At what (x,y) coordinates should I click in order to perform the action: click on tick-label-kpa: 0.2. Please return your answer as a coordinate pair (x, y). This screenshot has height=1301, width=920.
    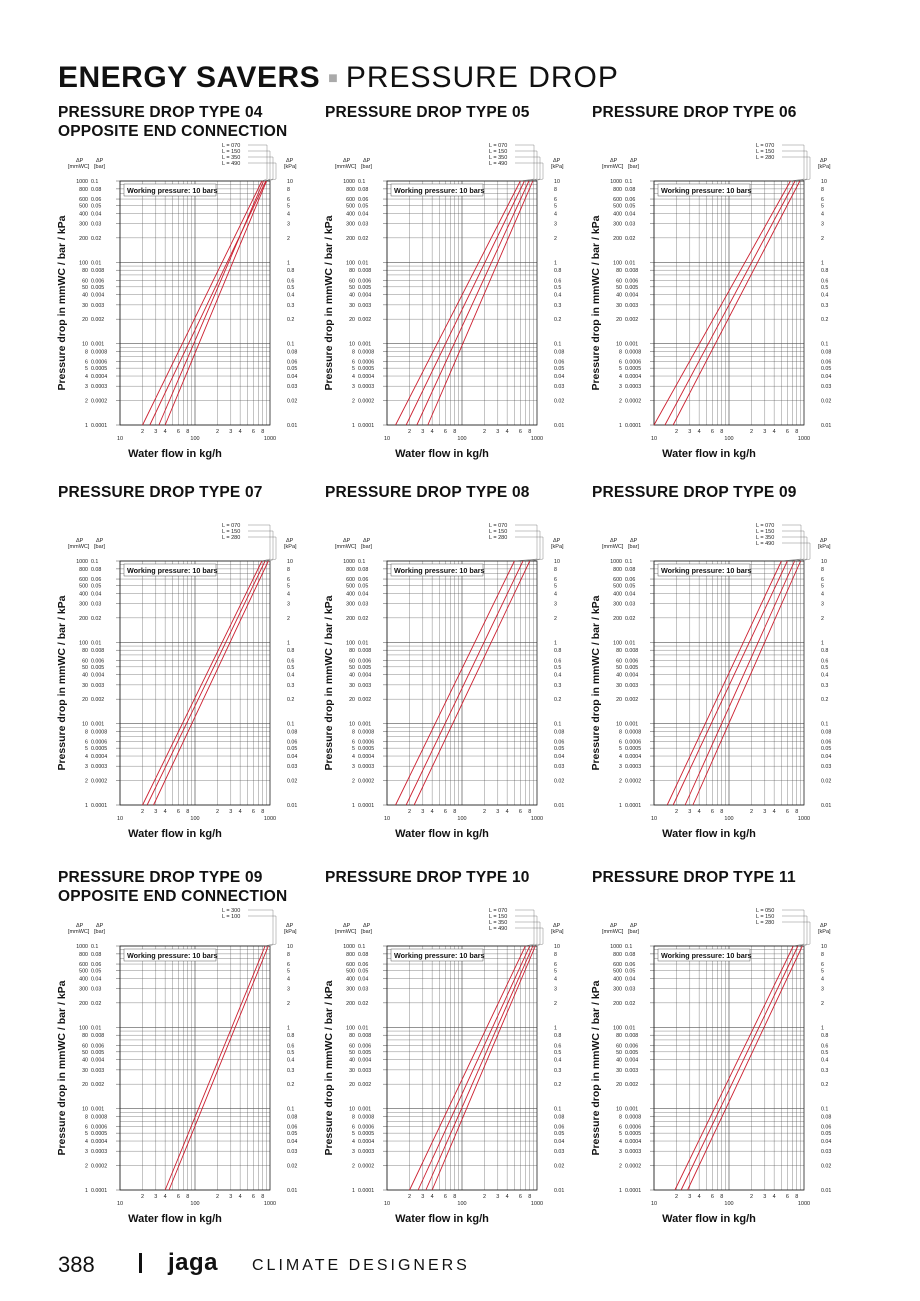
    Looking at the image, I should click on (290, 700).